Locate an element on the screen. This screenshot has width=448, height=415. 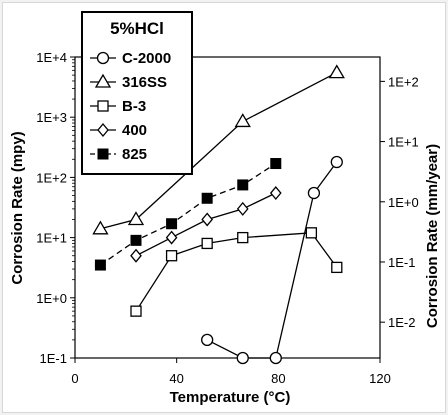
x-axis-label: Temperature (°C) is located at coordinates (230, 397).